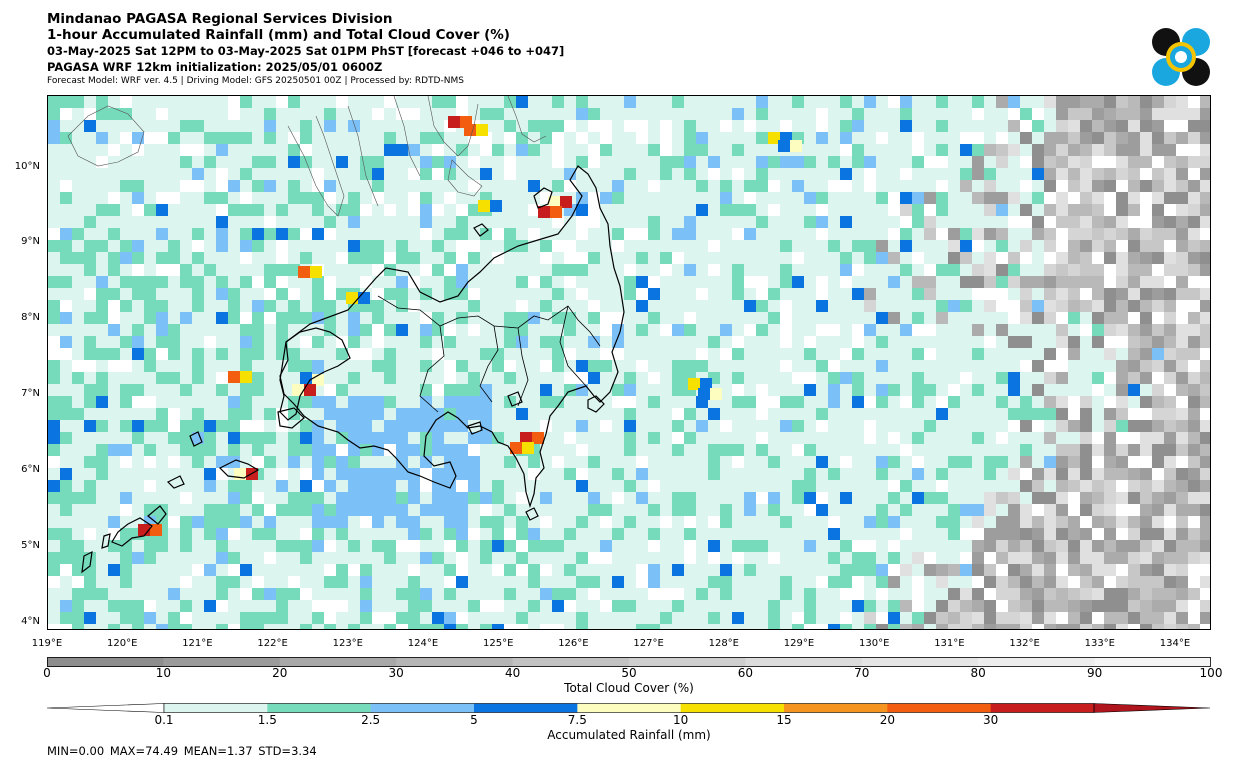 The width and height of the screenshot is (1234, 770). What do you see at coordinates (487, 126) in the screenshot?
I see `leyte-coast` at bounding box center [487, 126].